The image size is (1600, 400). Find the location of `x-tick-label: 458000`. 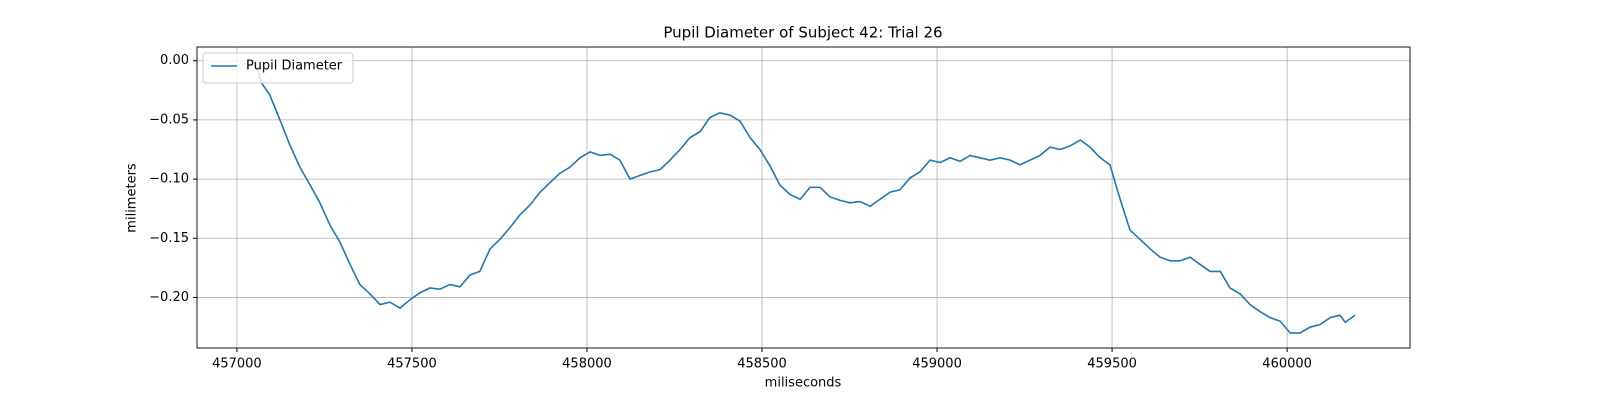

x-tick-label: 458000 is located at coordinates (587, 364).